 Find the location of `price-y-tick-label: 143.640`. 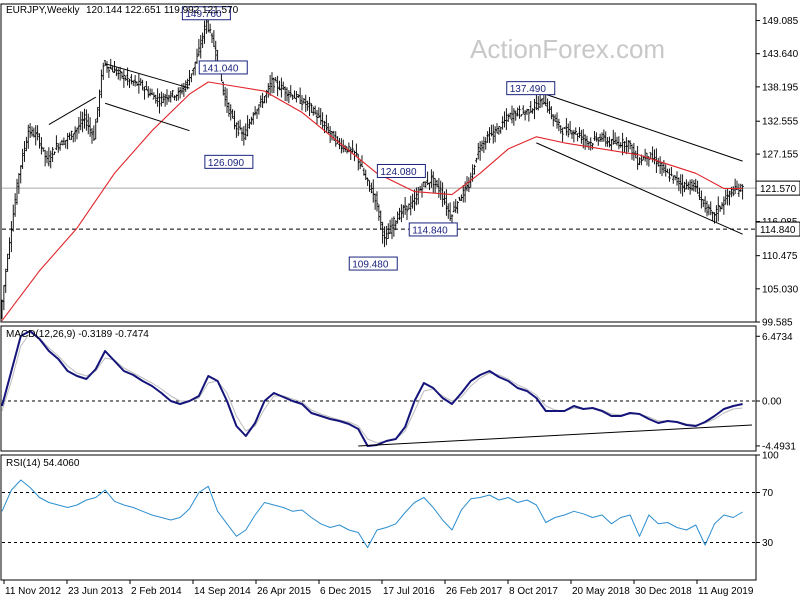

price-y-tick-label: 143.640 is located at coordinates (780, 54).